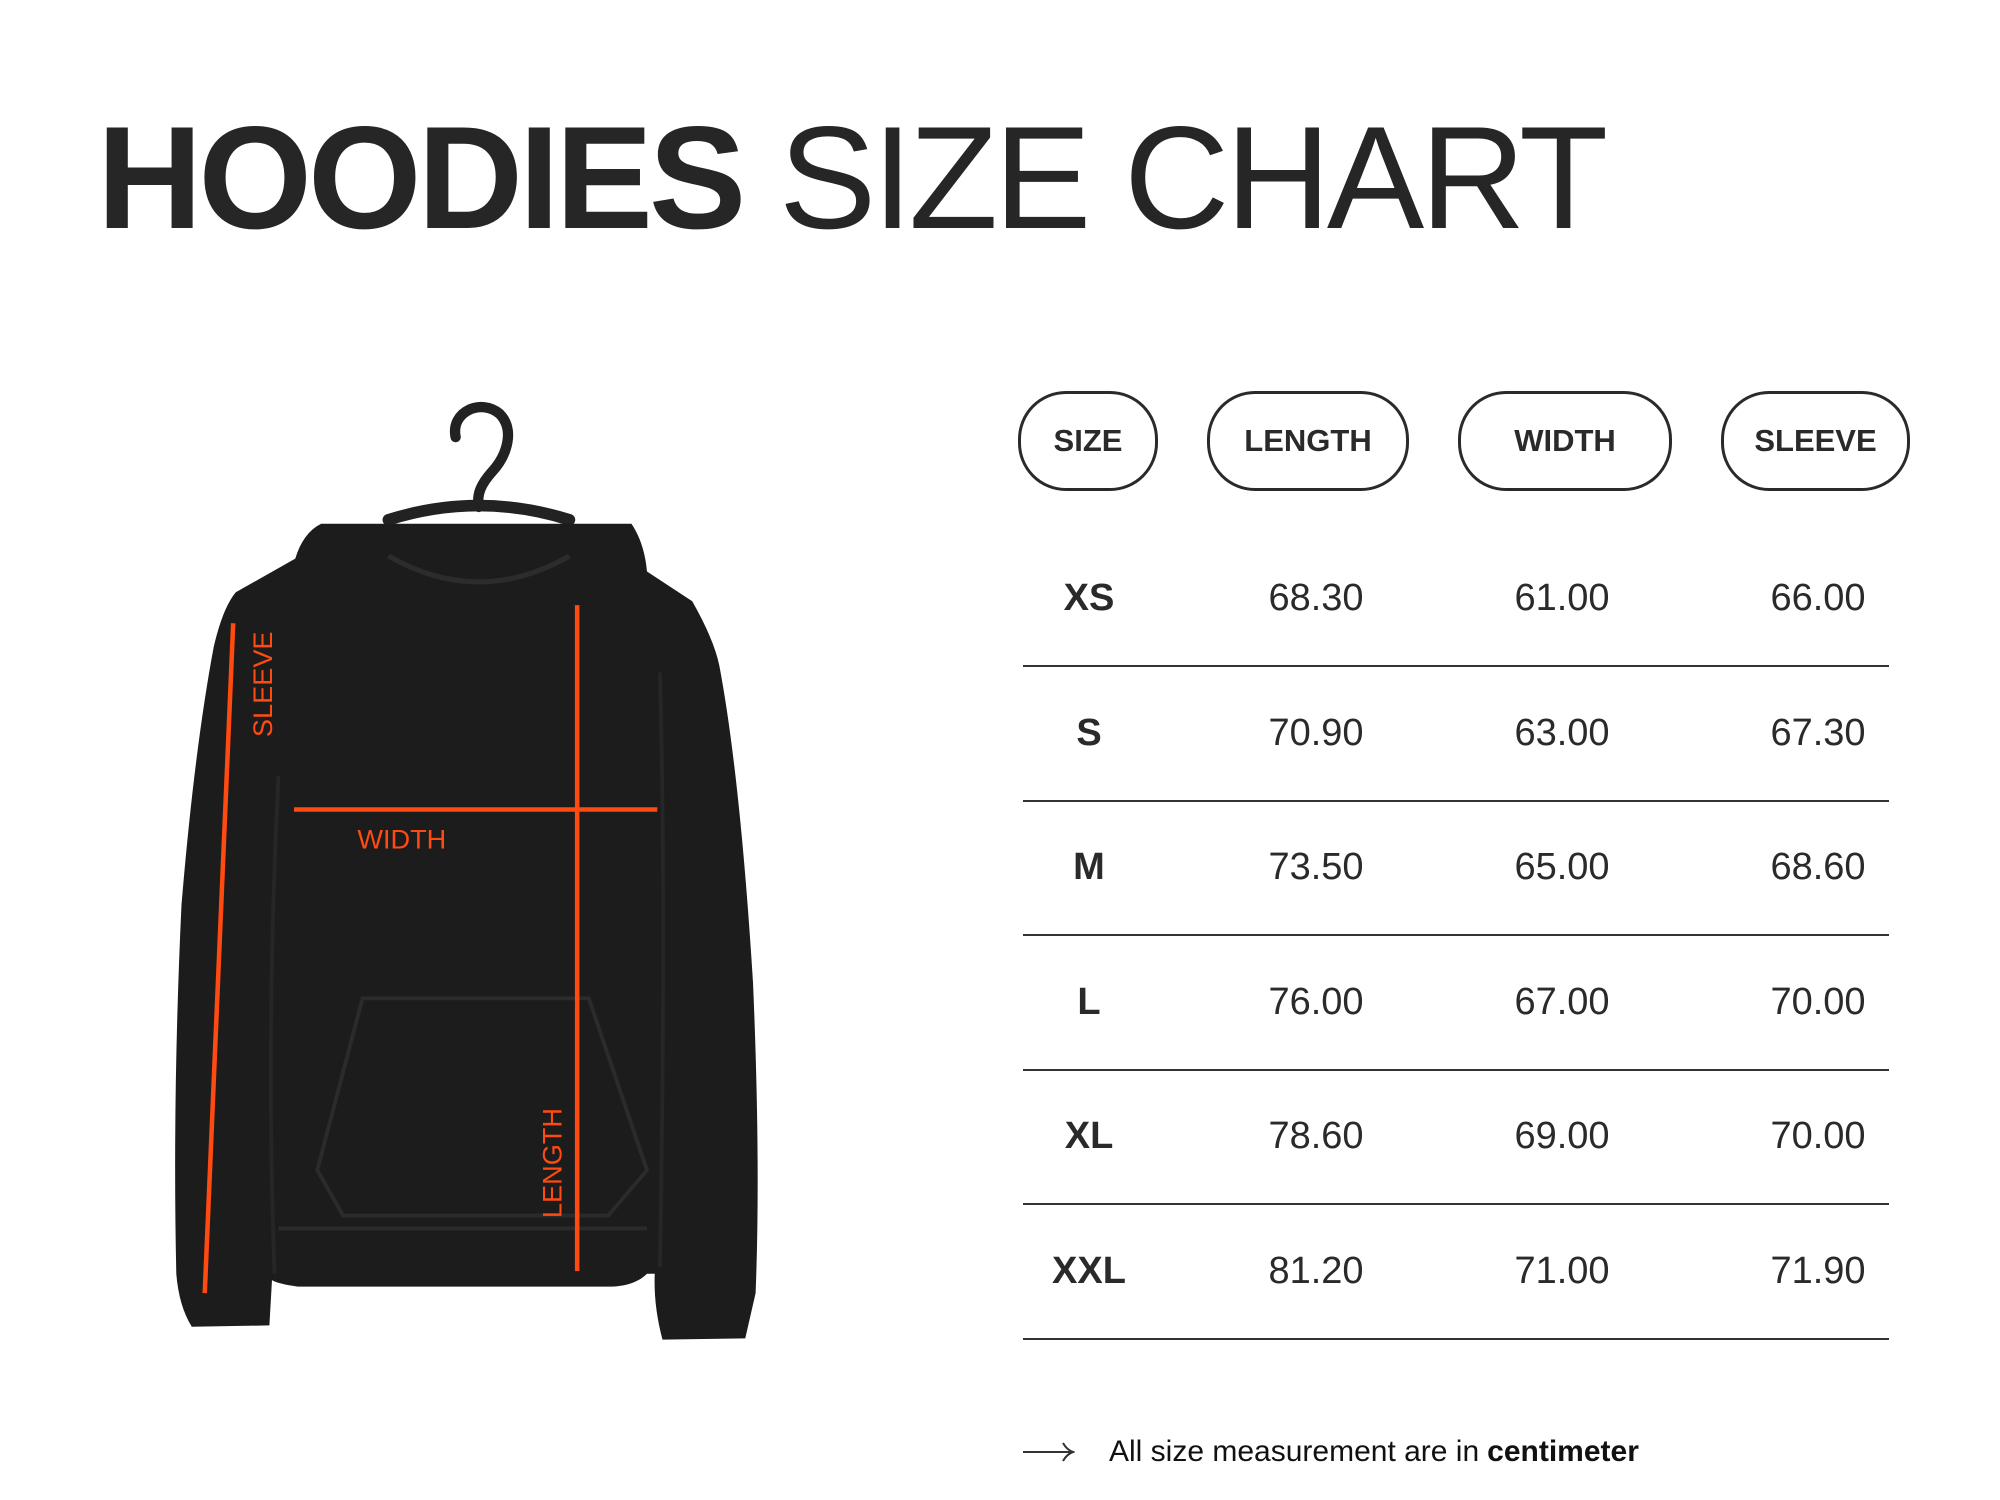 The image size is (2000, 1500). Describe the element at coordinates (1088, 441) in the screenshot. I see `header-size: SIZE` at that location.